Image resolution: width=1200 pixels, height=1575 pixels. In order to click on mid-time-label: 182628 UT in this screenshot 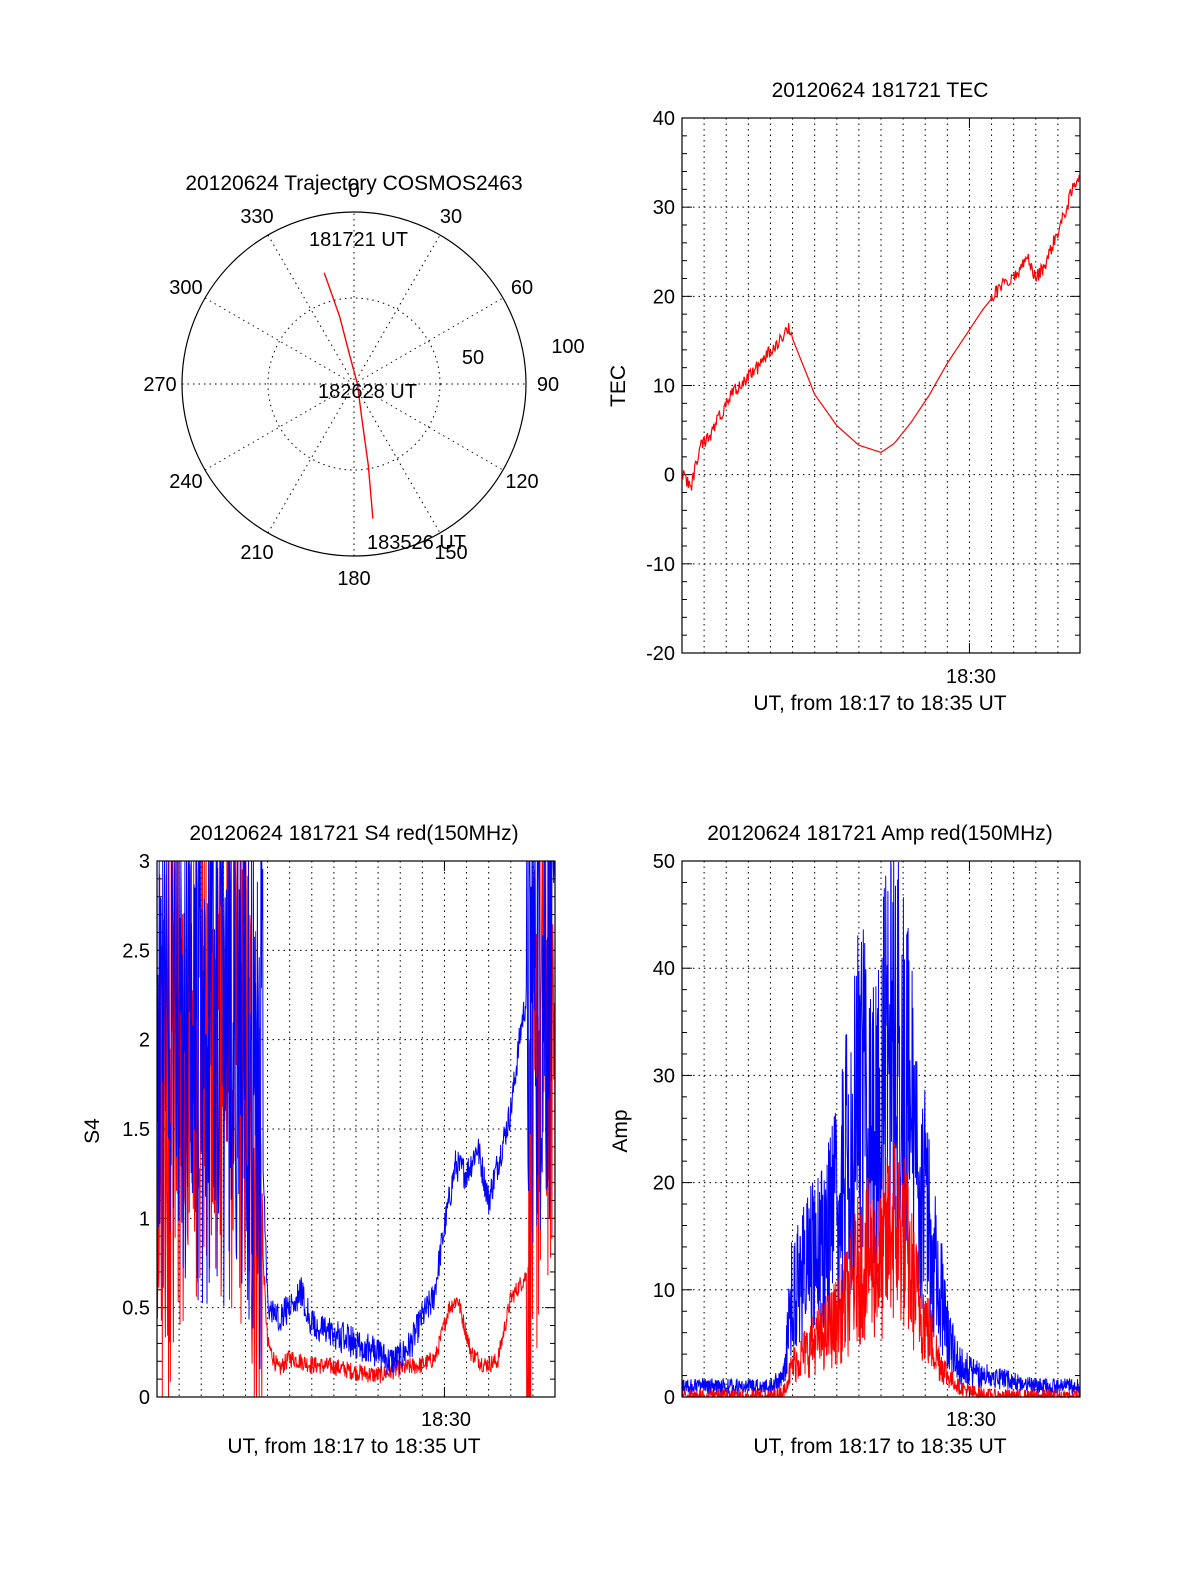, I will do `click(367, 392)`.